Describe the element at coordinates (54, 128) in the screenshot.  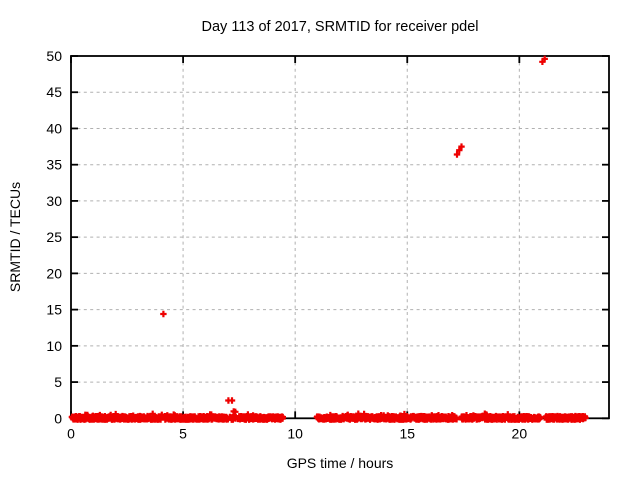
I see `y-tick-label: 40` at that location.